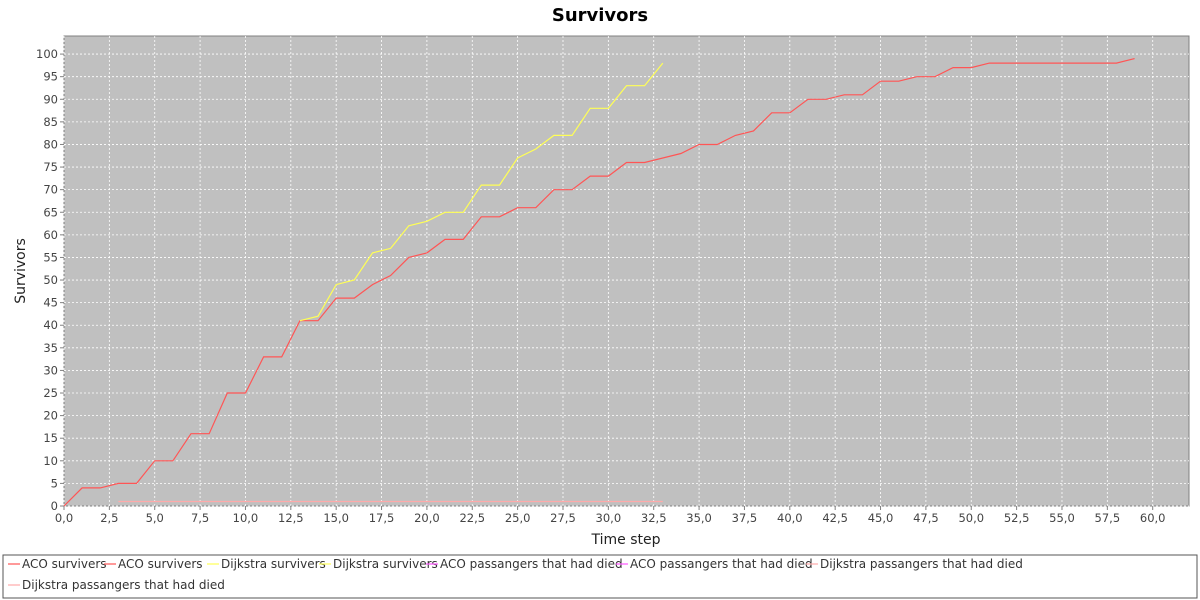 This screenshot has width=1200, height=600. Describe the element at coordinates (64, 518) in the screenshot. I see `x-tick-label: 0,0` at that location.